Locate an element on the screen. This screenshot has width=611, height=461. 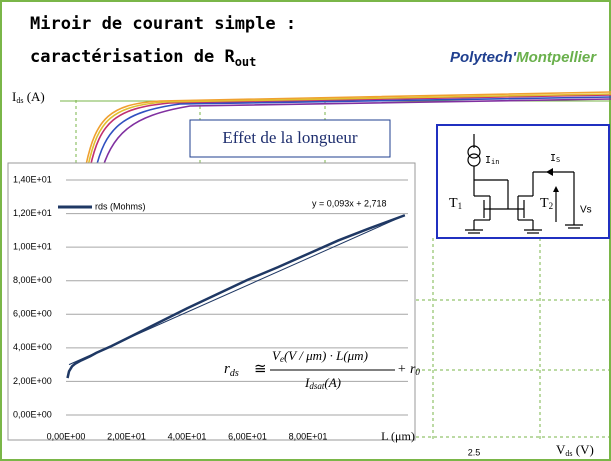
y-tick-label: 1,00E+01 is located at coordinates (32, 247).